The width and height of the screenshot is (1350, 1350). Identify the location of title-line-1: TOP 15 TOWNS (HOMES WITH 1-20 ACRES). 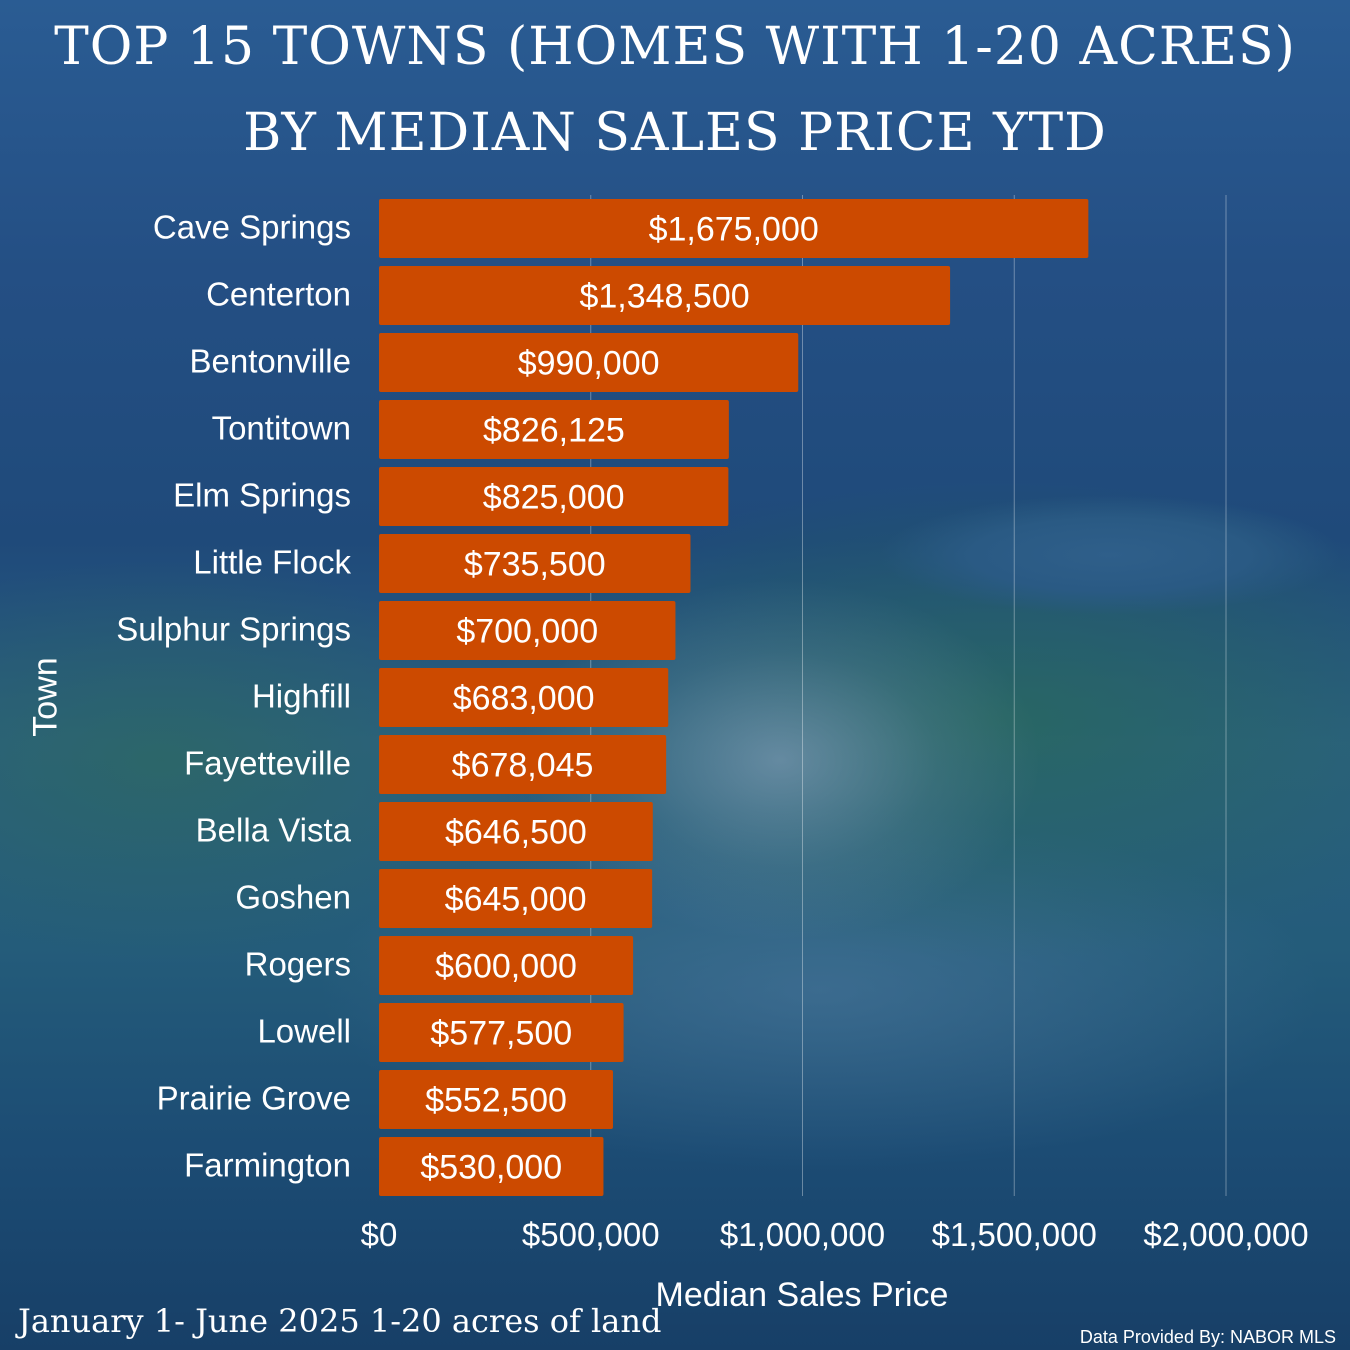
(675, 47).